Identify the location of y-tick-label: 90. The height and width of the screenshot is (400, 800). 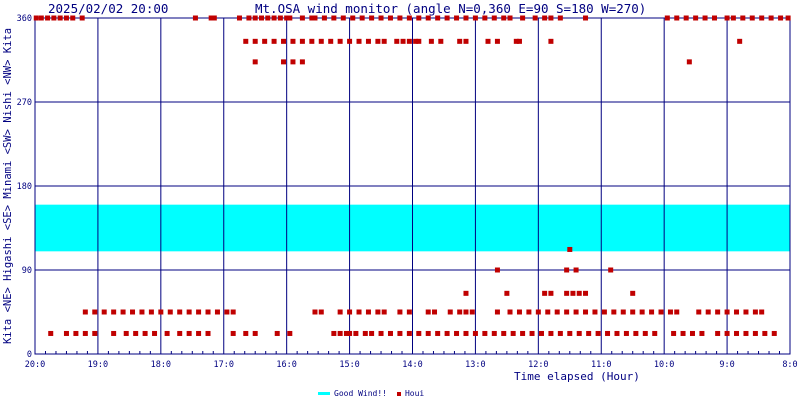
(27, 271).